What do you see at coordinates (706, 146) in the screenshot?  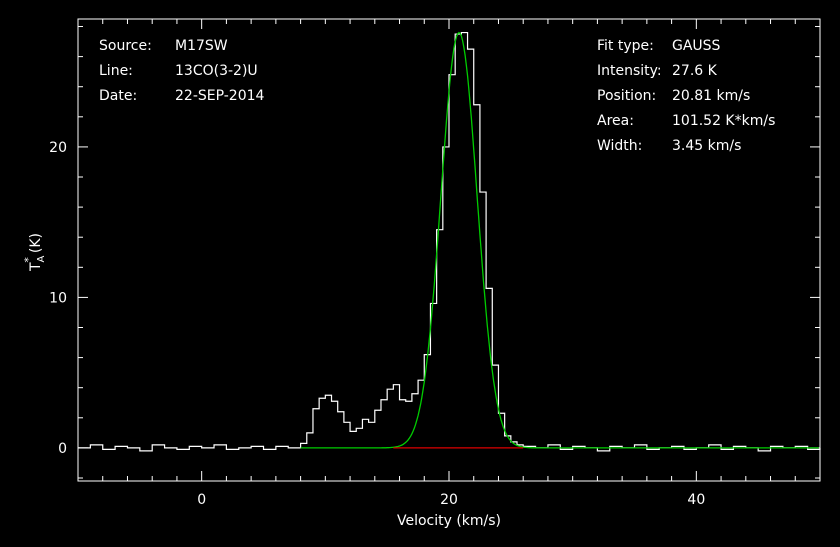 I see `info-right-value: 3.45 km/s` at bounding box center [706, 146].